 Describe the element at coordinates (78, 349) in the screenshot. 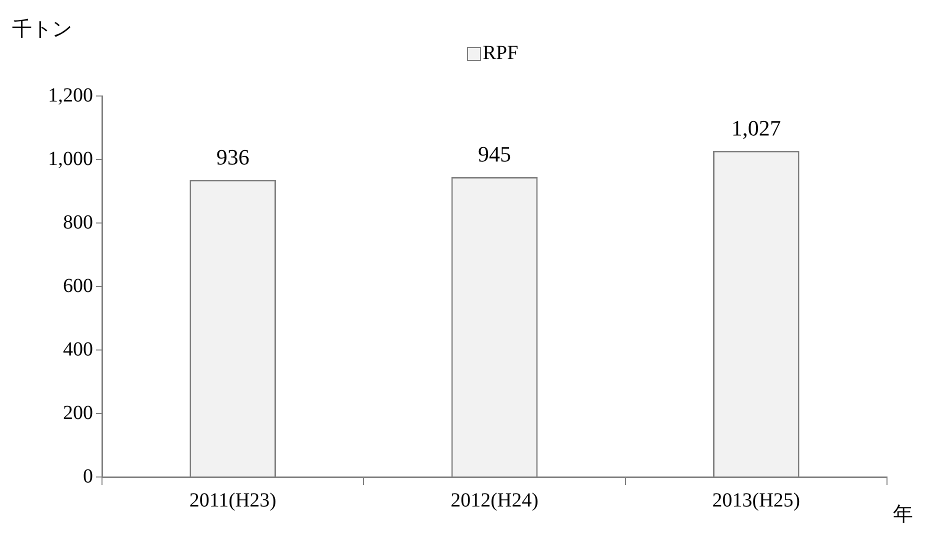

I see `y-tick-label: 400` at that location.